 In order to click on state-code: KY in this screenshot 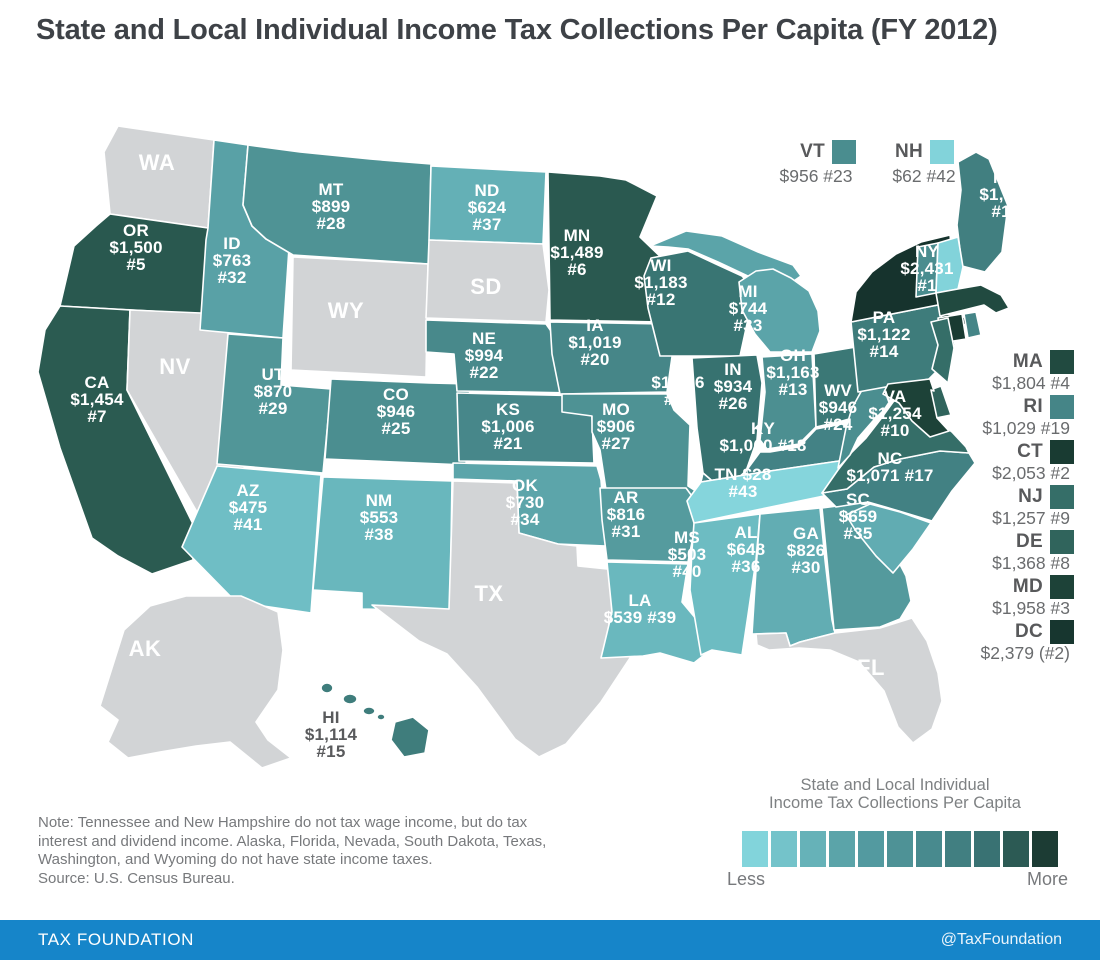, I will do `click(763, 428)`.